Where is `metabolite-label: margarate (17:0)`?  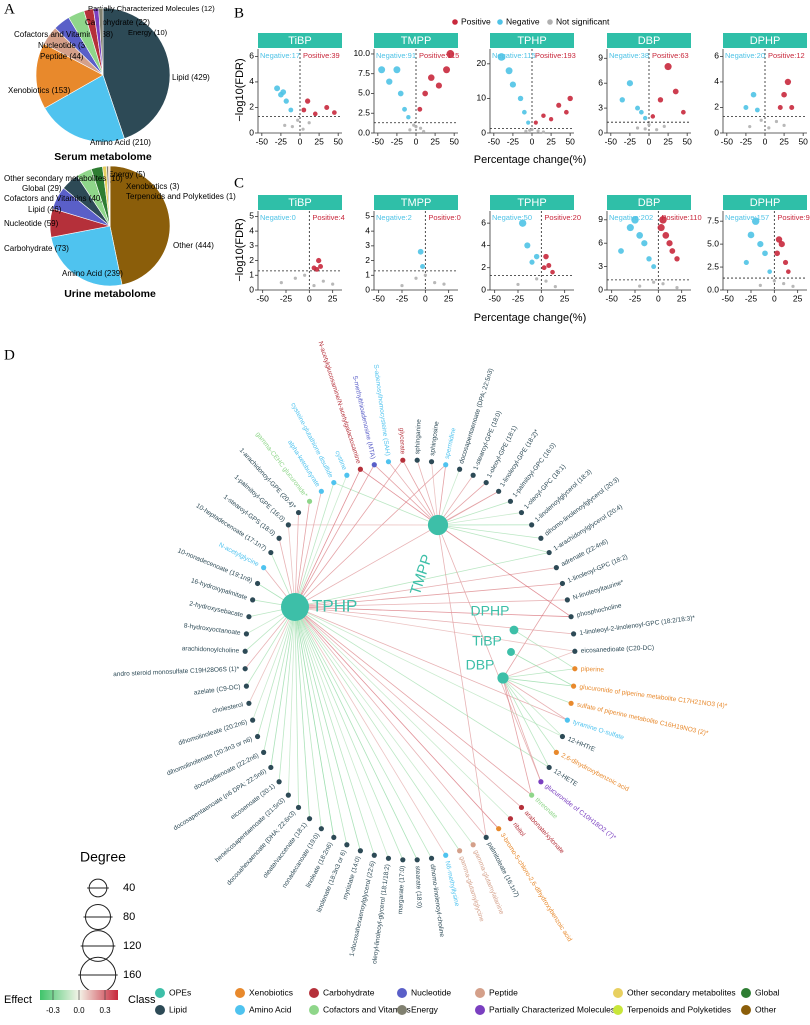 metabolite-label: margarate (17:0) is located at coordinates (401, 890).